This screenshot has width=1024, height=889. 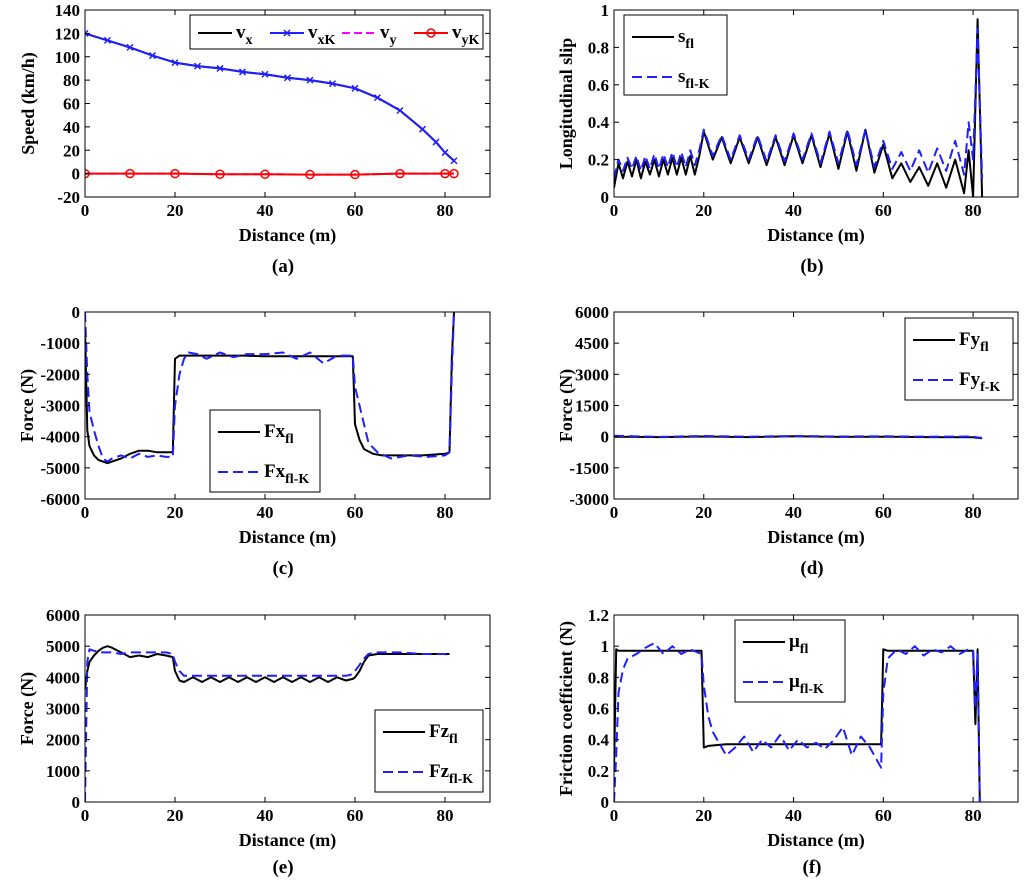 I want to click on legend-label-sub: xK, so click(x=327, y=40).